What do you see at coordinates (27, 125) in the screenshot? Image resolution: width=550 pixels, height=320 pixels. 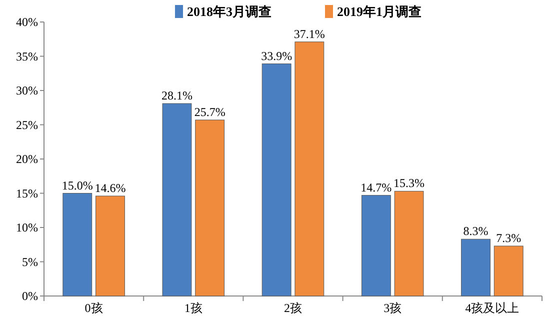 I see `y-tick-label: 25%` at bounding box center [27, 125].